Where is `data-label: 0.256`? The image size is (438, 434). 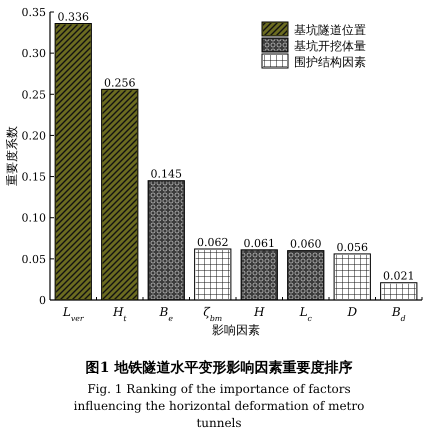 data-label: 0.256 is located at coordinates (120, 83).